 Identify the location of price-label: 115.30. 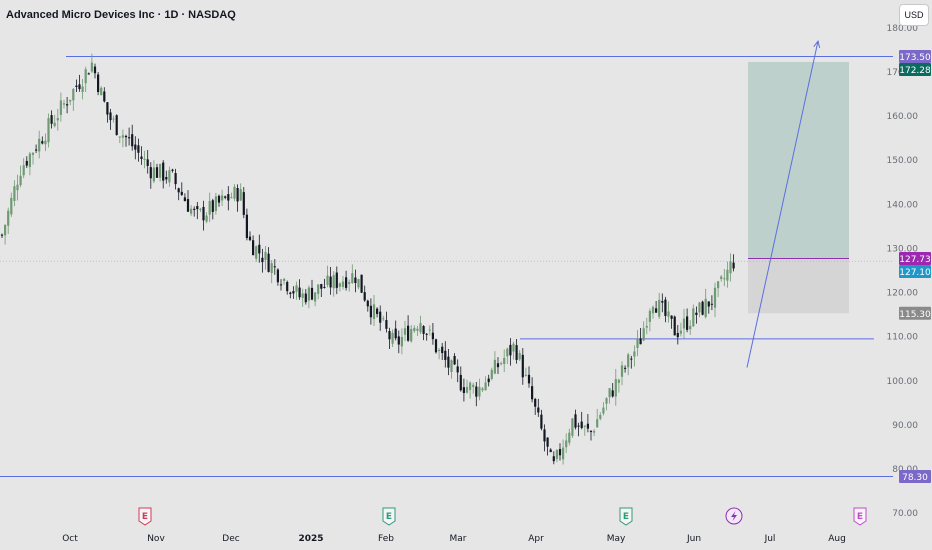
(915, 313).